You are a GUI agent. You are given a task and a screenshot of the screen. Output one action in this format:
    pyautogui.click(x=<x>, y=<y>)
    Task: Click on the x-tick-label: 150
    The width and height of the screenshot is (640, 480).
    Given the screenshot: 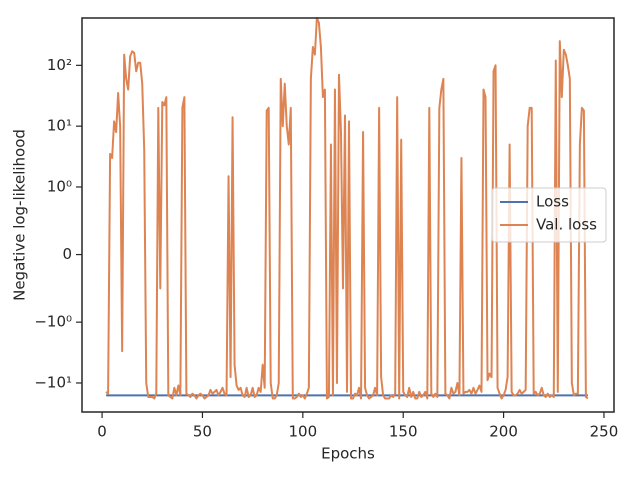 What is the action you would take?
    pyautogui.click(x=403, y=432)
    